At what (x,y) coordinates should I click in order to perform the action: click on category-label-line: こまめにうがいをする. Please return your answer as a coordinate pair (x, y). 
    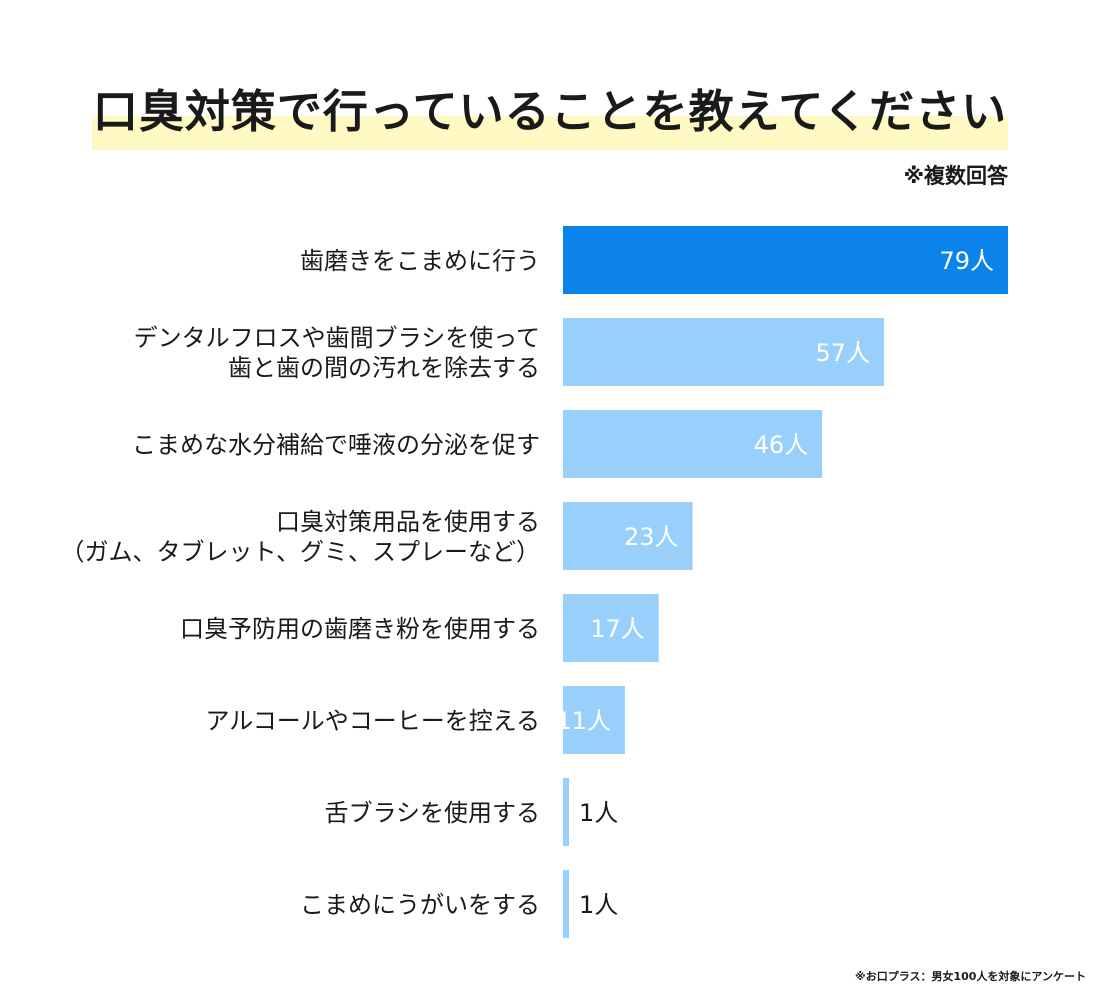
    Looking at the image, I should click on (420, 905).